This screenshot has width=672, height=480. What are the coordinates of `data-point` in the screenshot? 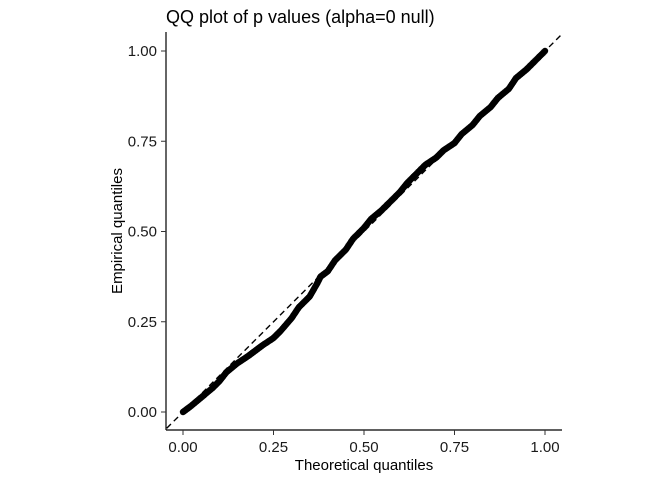 It's located at (545, 51).